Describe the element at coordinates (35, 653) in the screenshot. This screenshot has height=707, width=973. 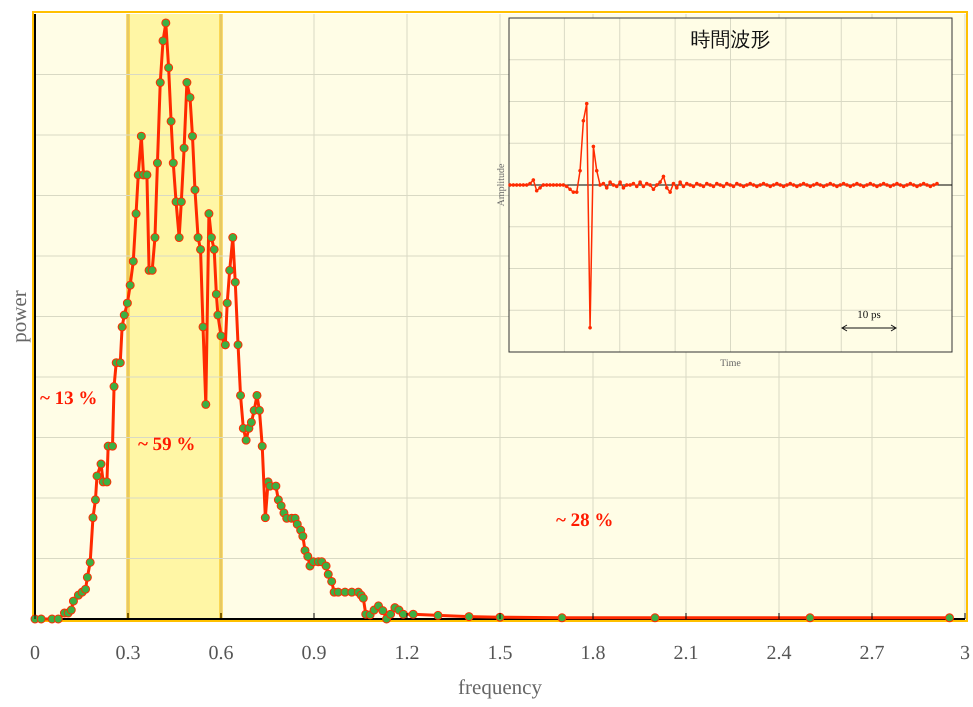
I see `x-tick-label: 0` at that location.